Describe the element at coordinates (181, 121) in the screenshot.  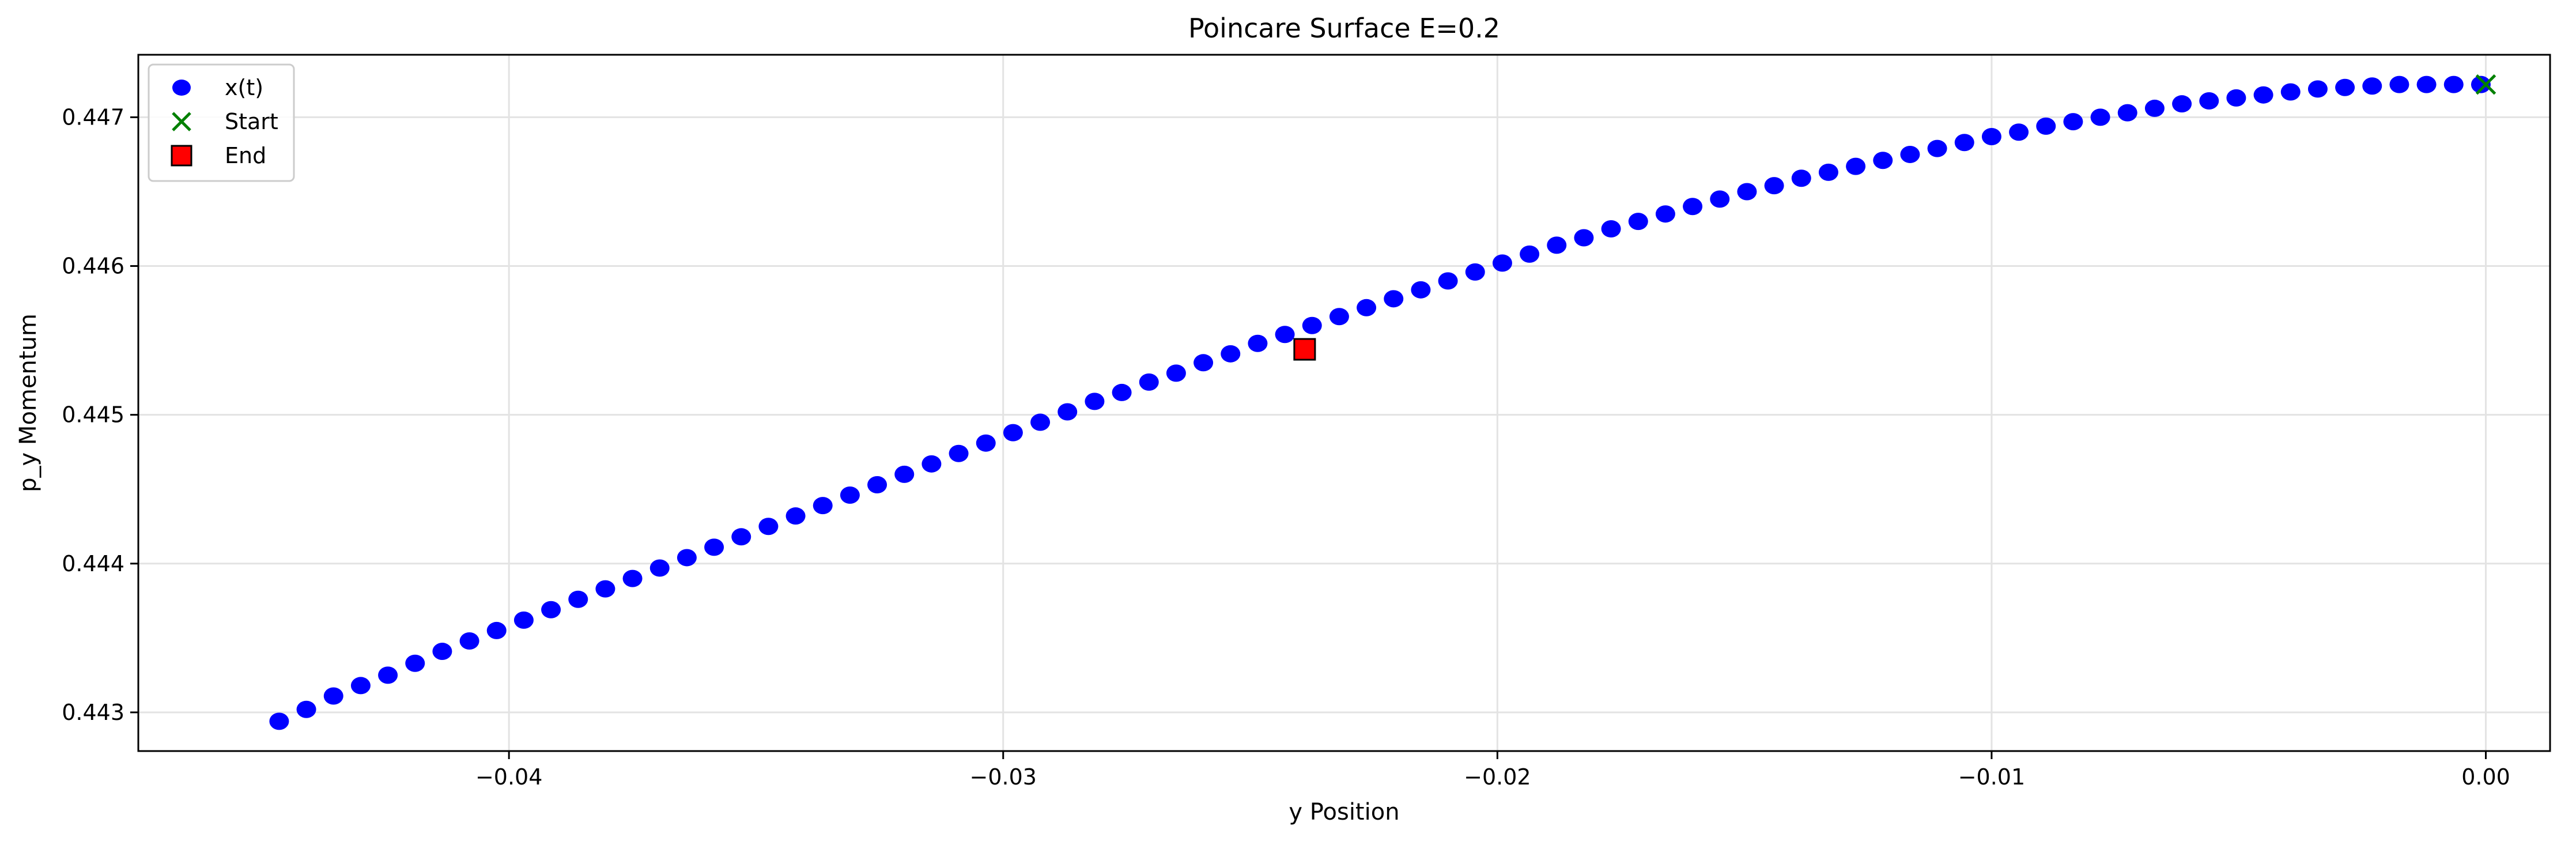
I see `legend-swatch-x` at that location.